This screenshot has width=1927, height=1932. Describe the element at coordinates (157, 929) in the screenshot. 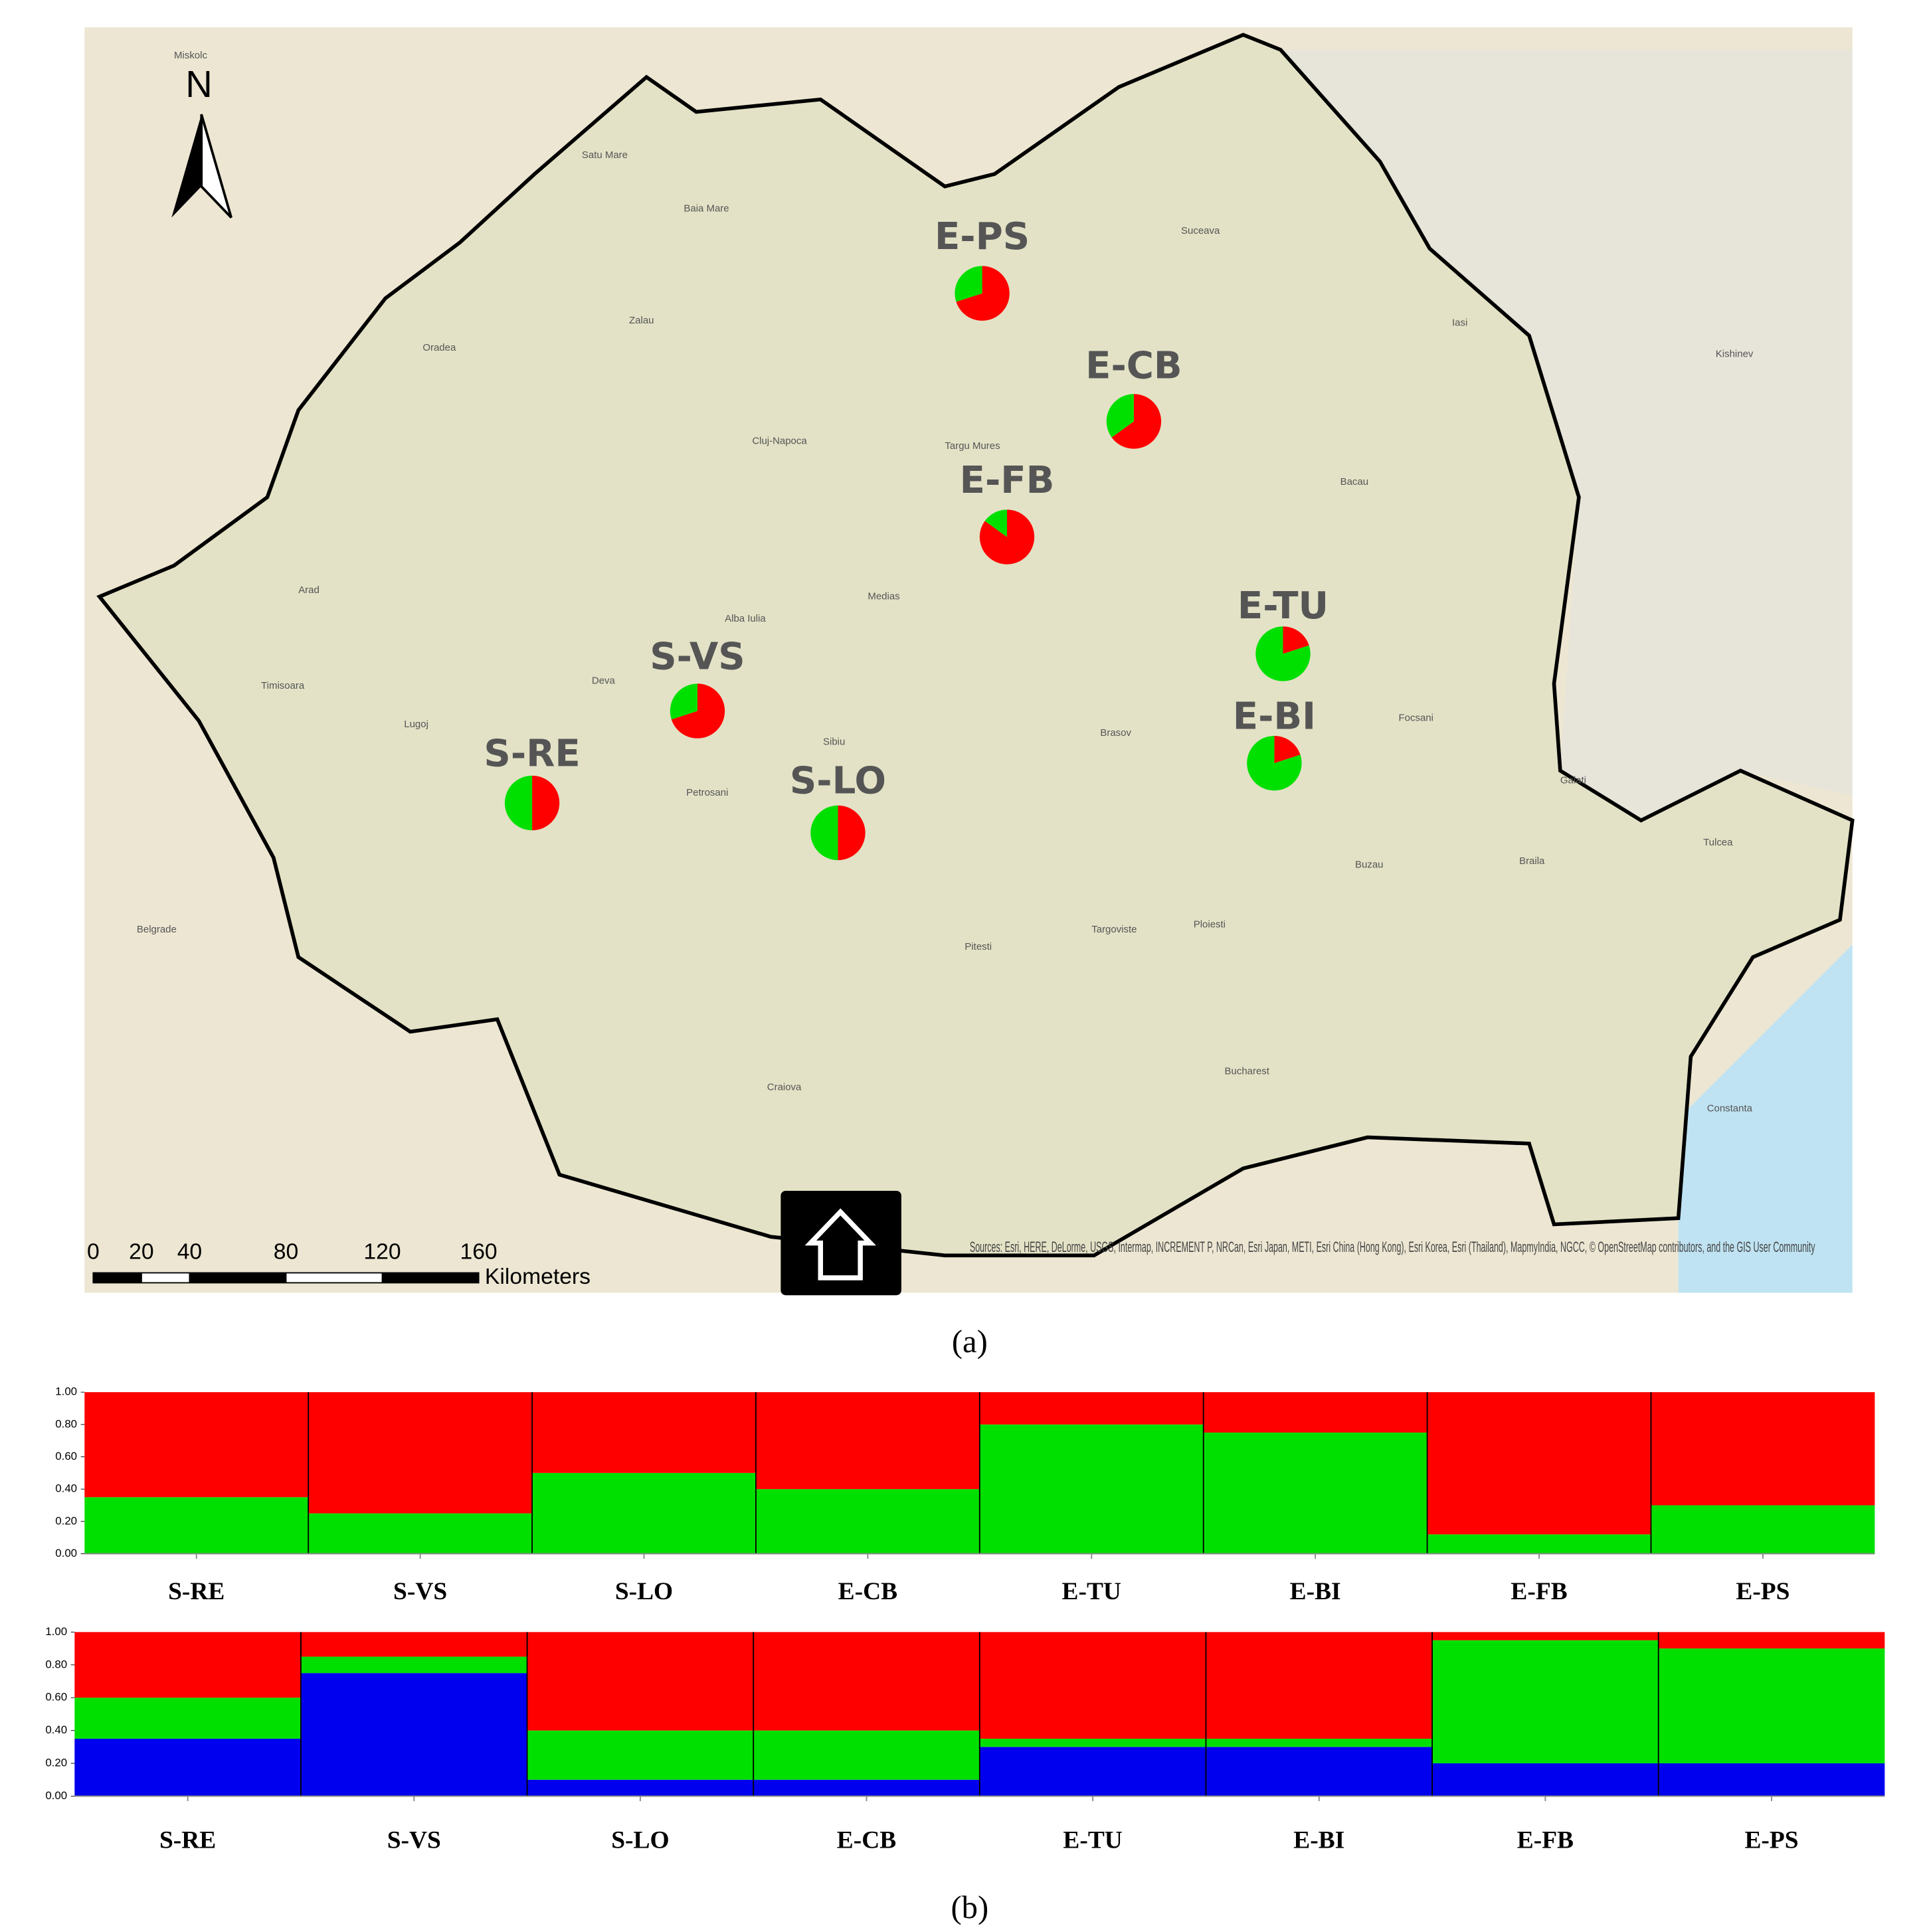

I see `city-label: Belgrade` at that location.